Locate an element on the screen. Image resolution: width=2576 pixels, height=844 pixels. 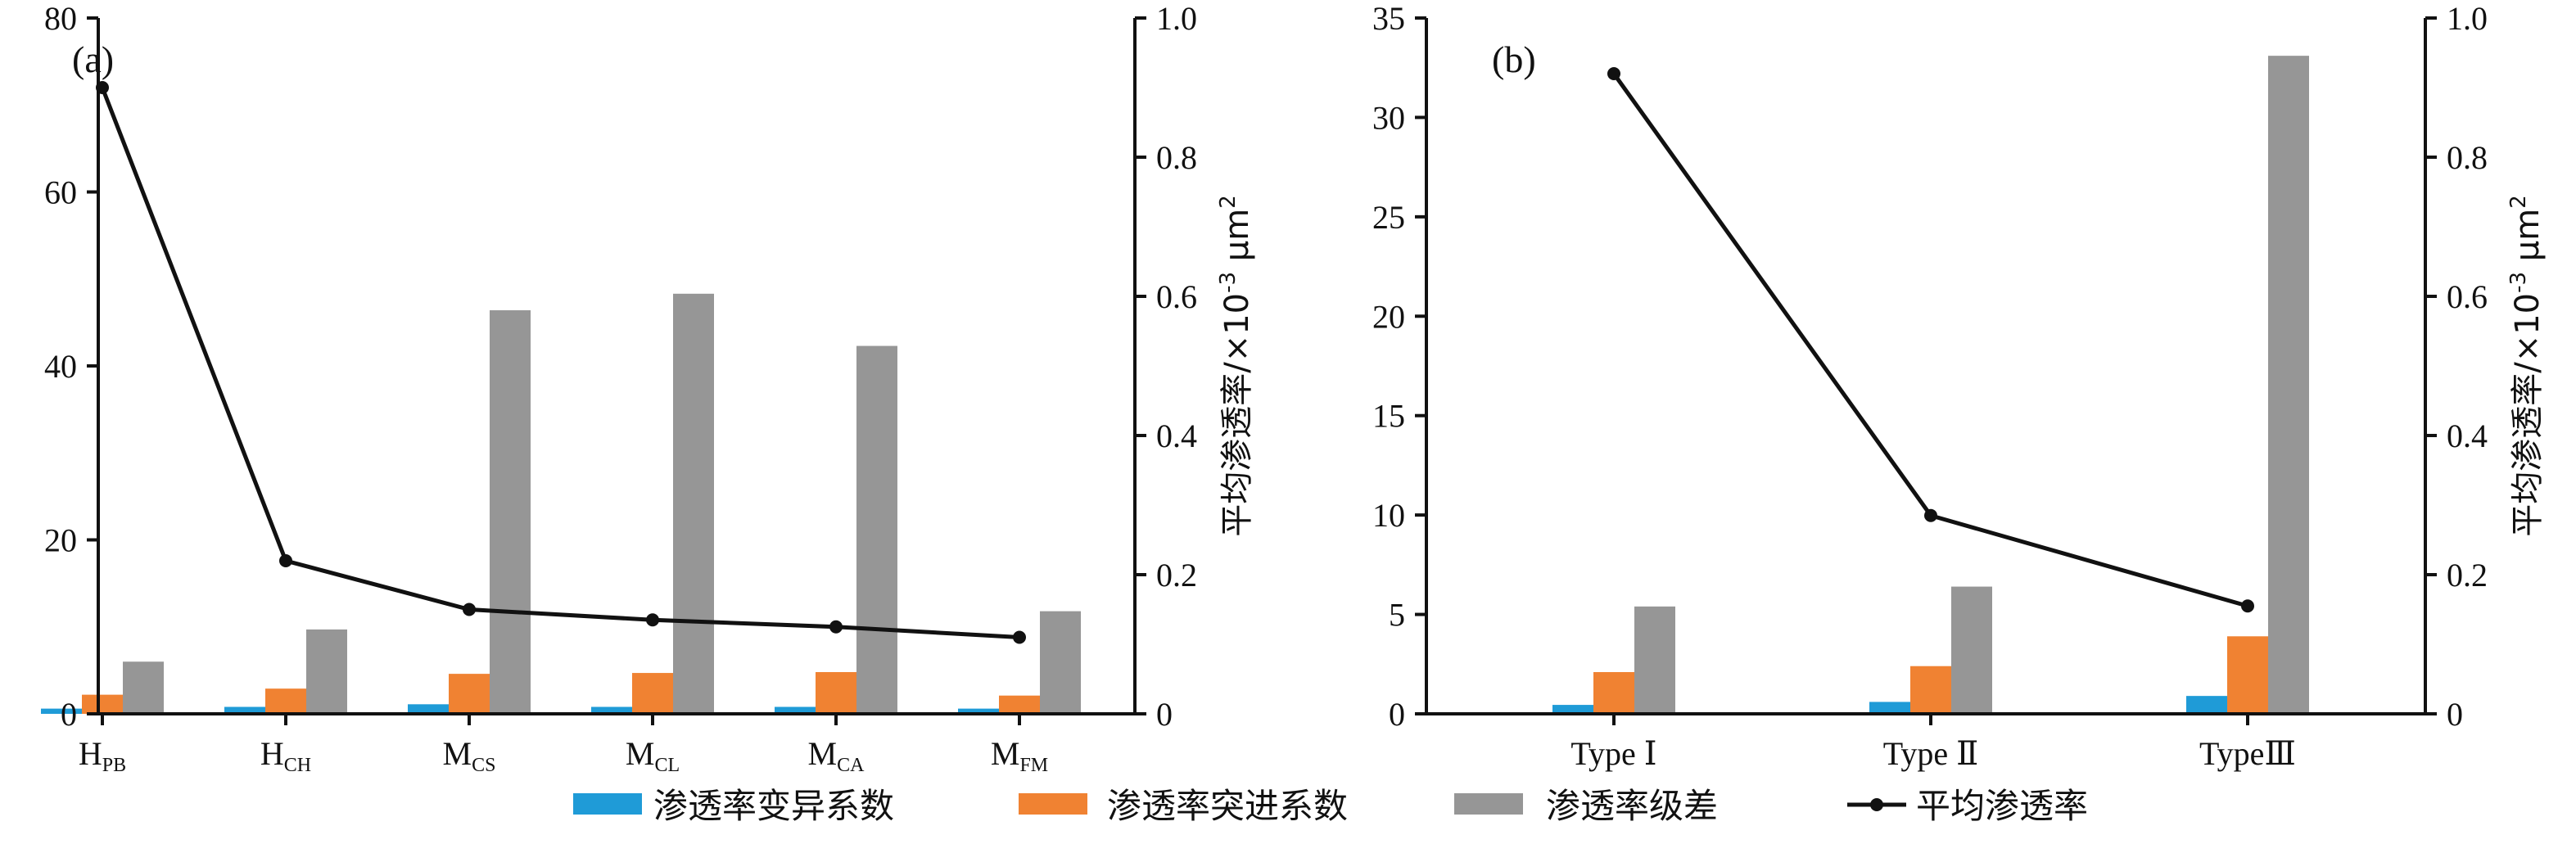
panel-b-right-tick-label-5: 1.0 is located at coordinates (2467, 18).